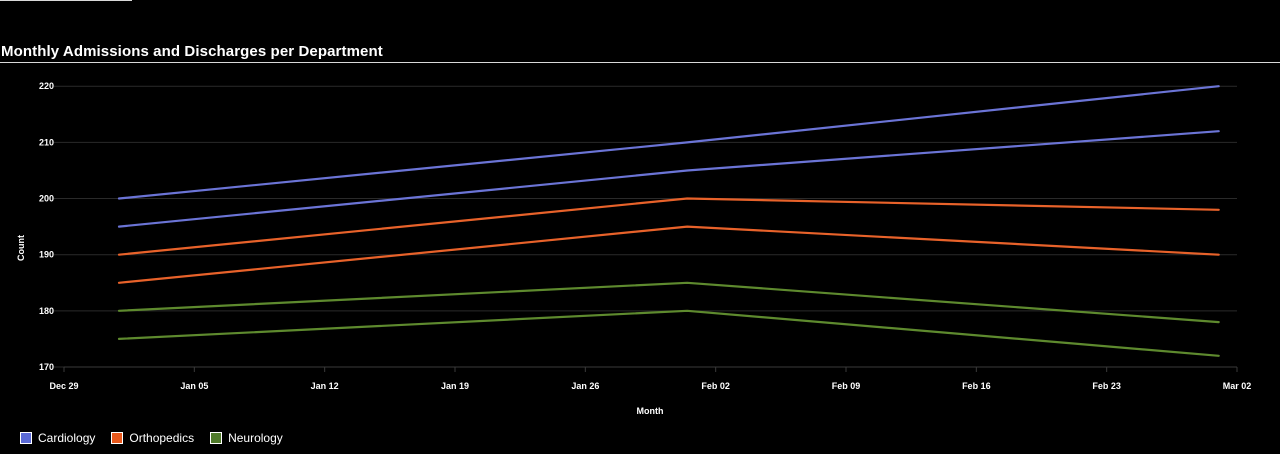  I want to click on series-line-neurology-admissions, so click(668, 302).